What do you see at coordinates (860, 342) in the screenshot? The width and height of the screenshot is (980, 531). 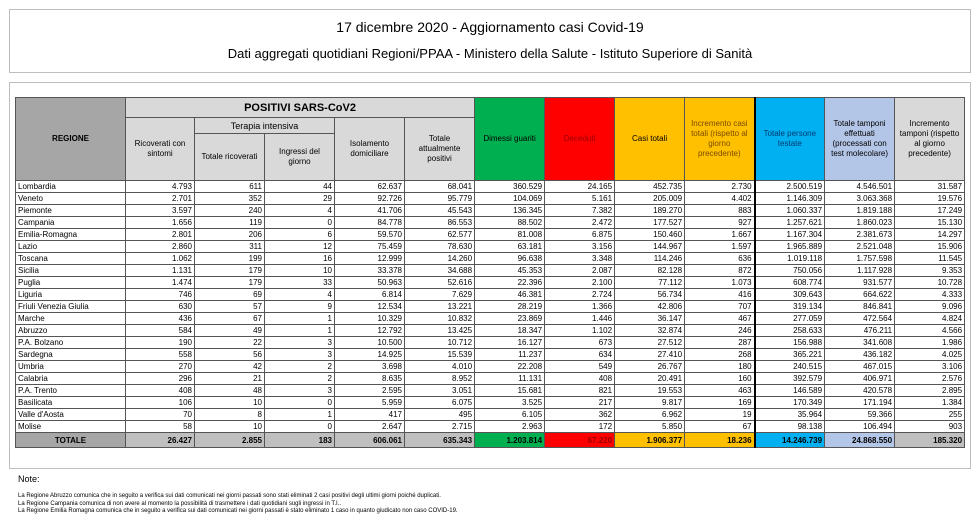 I see `value-cell: 341.608` at bounding box center [860, 342].